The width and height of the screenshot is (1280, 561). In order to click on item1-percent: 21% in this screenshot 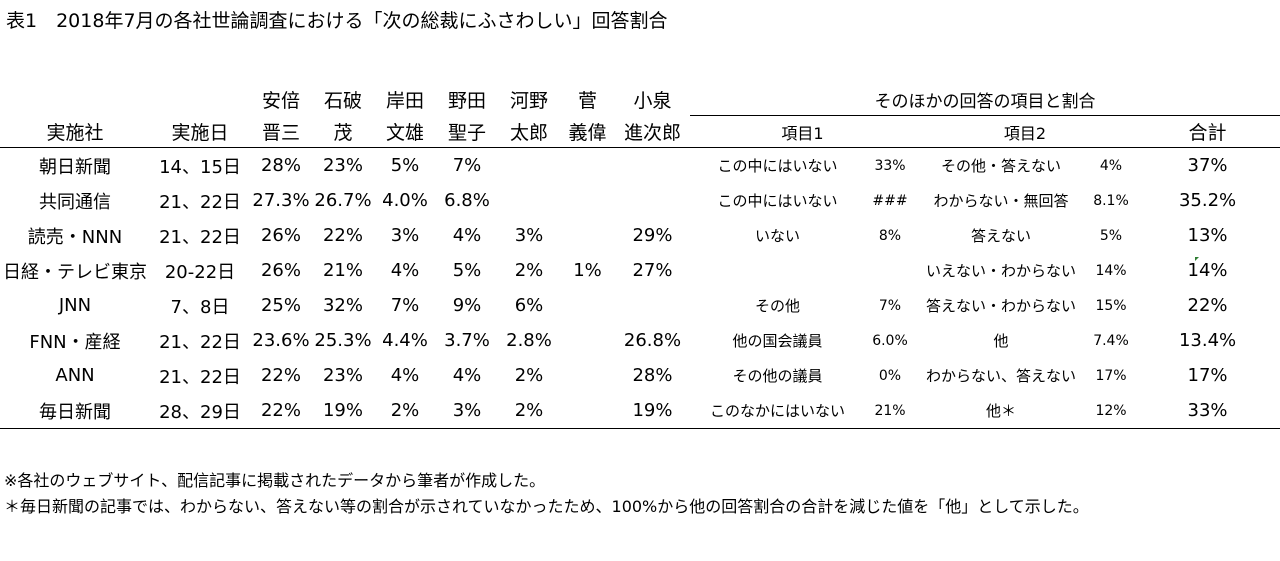, I will do `click(890, 411)`.